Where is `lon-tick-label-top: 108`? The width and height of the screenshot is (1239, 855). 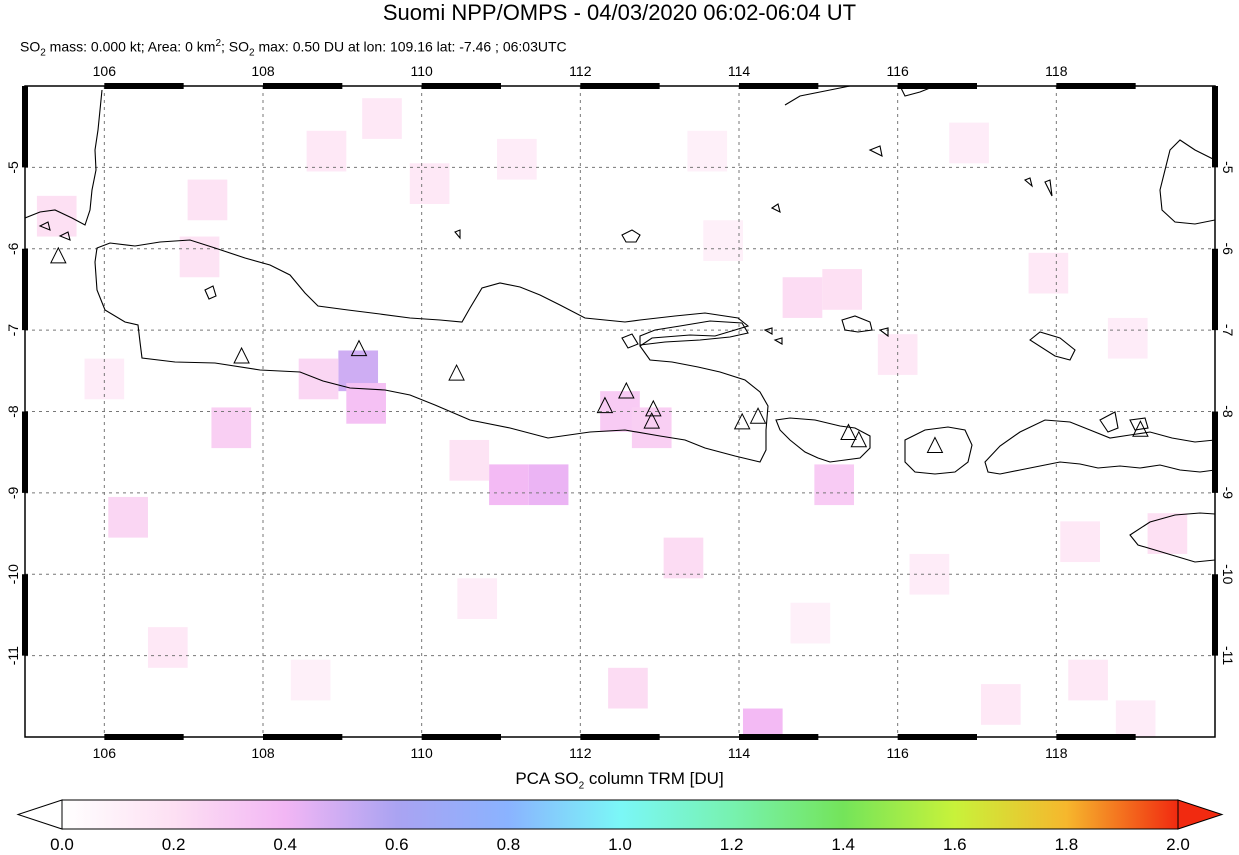 lon-tick-label-top: 108 is located at coordinates (263, 71).